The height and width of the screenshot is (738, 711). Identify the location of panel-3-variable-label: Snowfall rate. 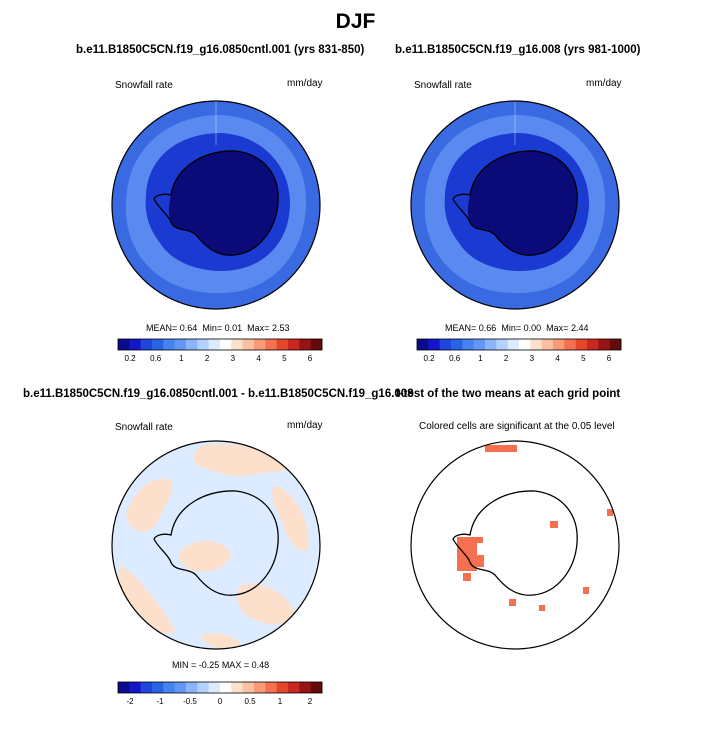
(144, 427).